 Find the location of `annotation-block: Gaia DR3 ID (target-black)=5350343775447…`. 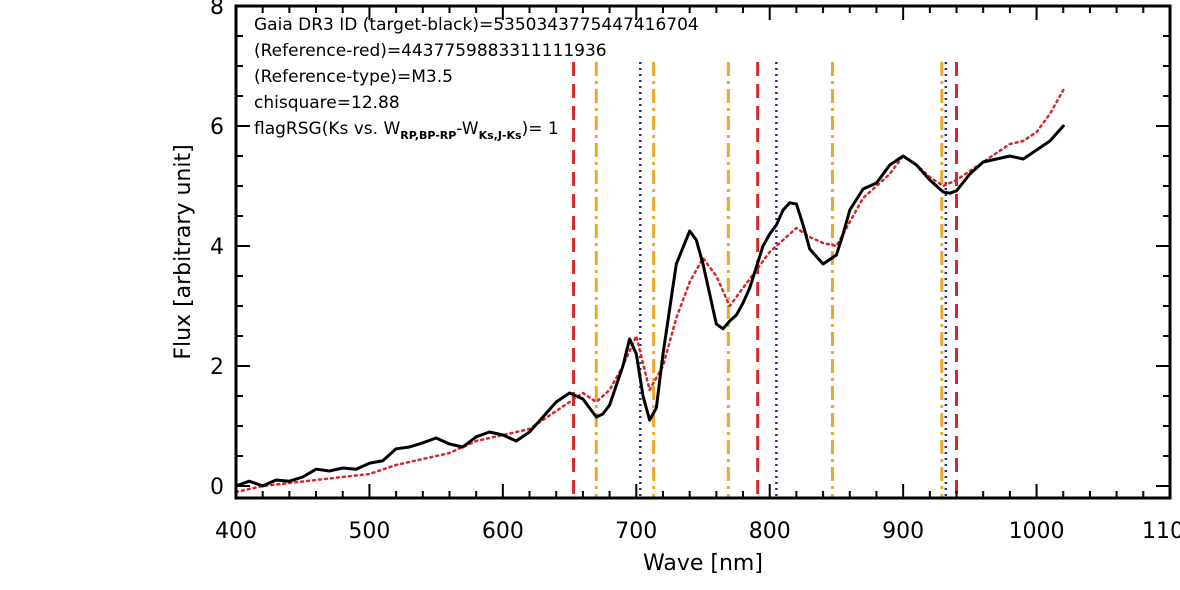

annotation-block: Gaia DR3 ID (target-black)=5350343775447… is located at coordinates (476, 78).